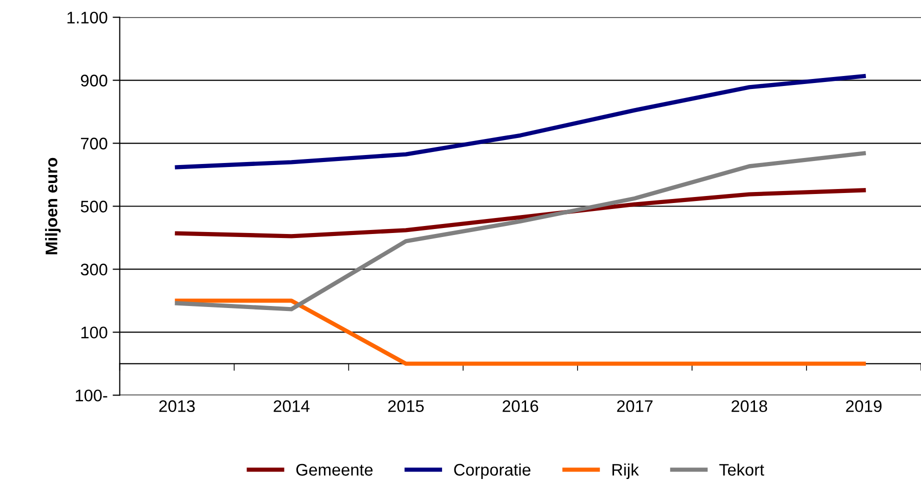  I want to click on legend-label: Rijk, so click(625, 471).